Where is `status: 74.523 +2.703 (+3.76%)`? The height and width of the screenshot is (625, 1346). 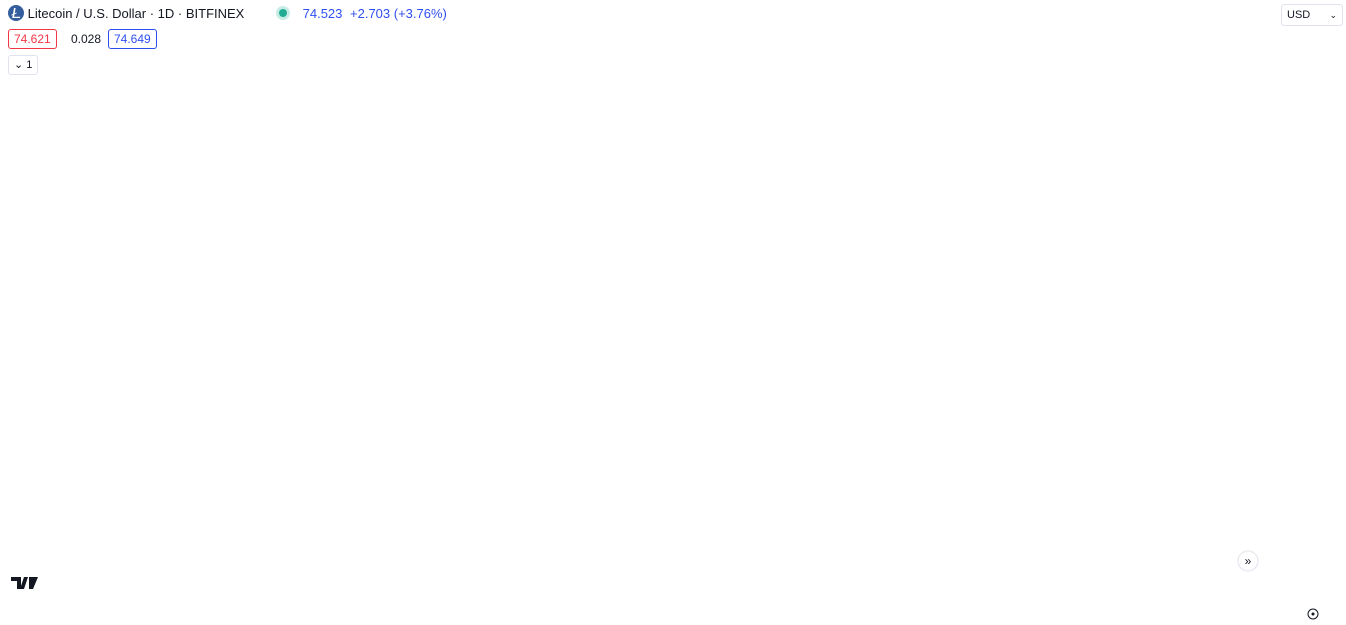 status: 74.523 +2.703 (+3.76%) is located at coordinates (363, 13).